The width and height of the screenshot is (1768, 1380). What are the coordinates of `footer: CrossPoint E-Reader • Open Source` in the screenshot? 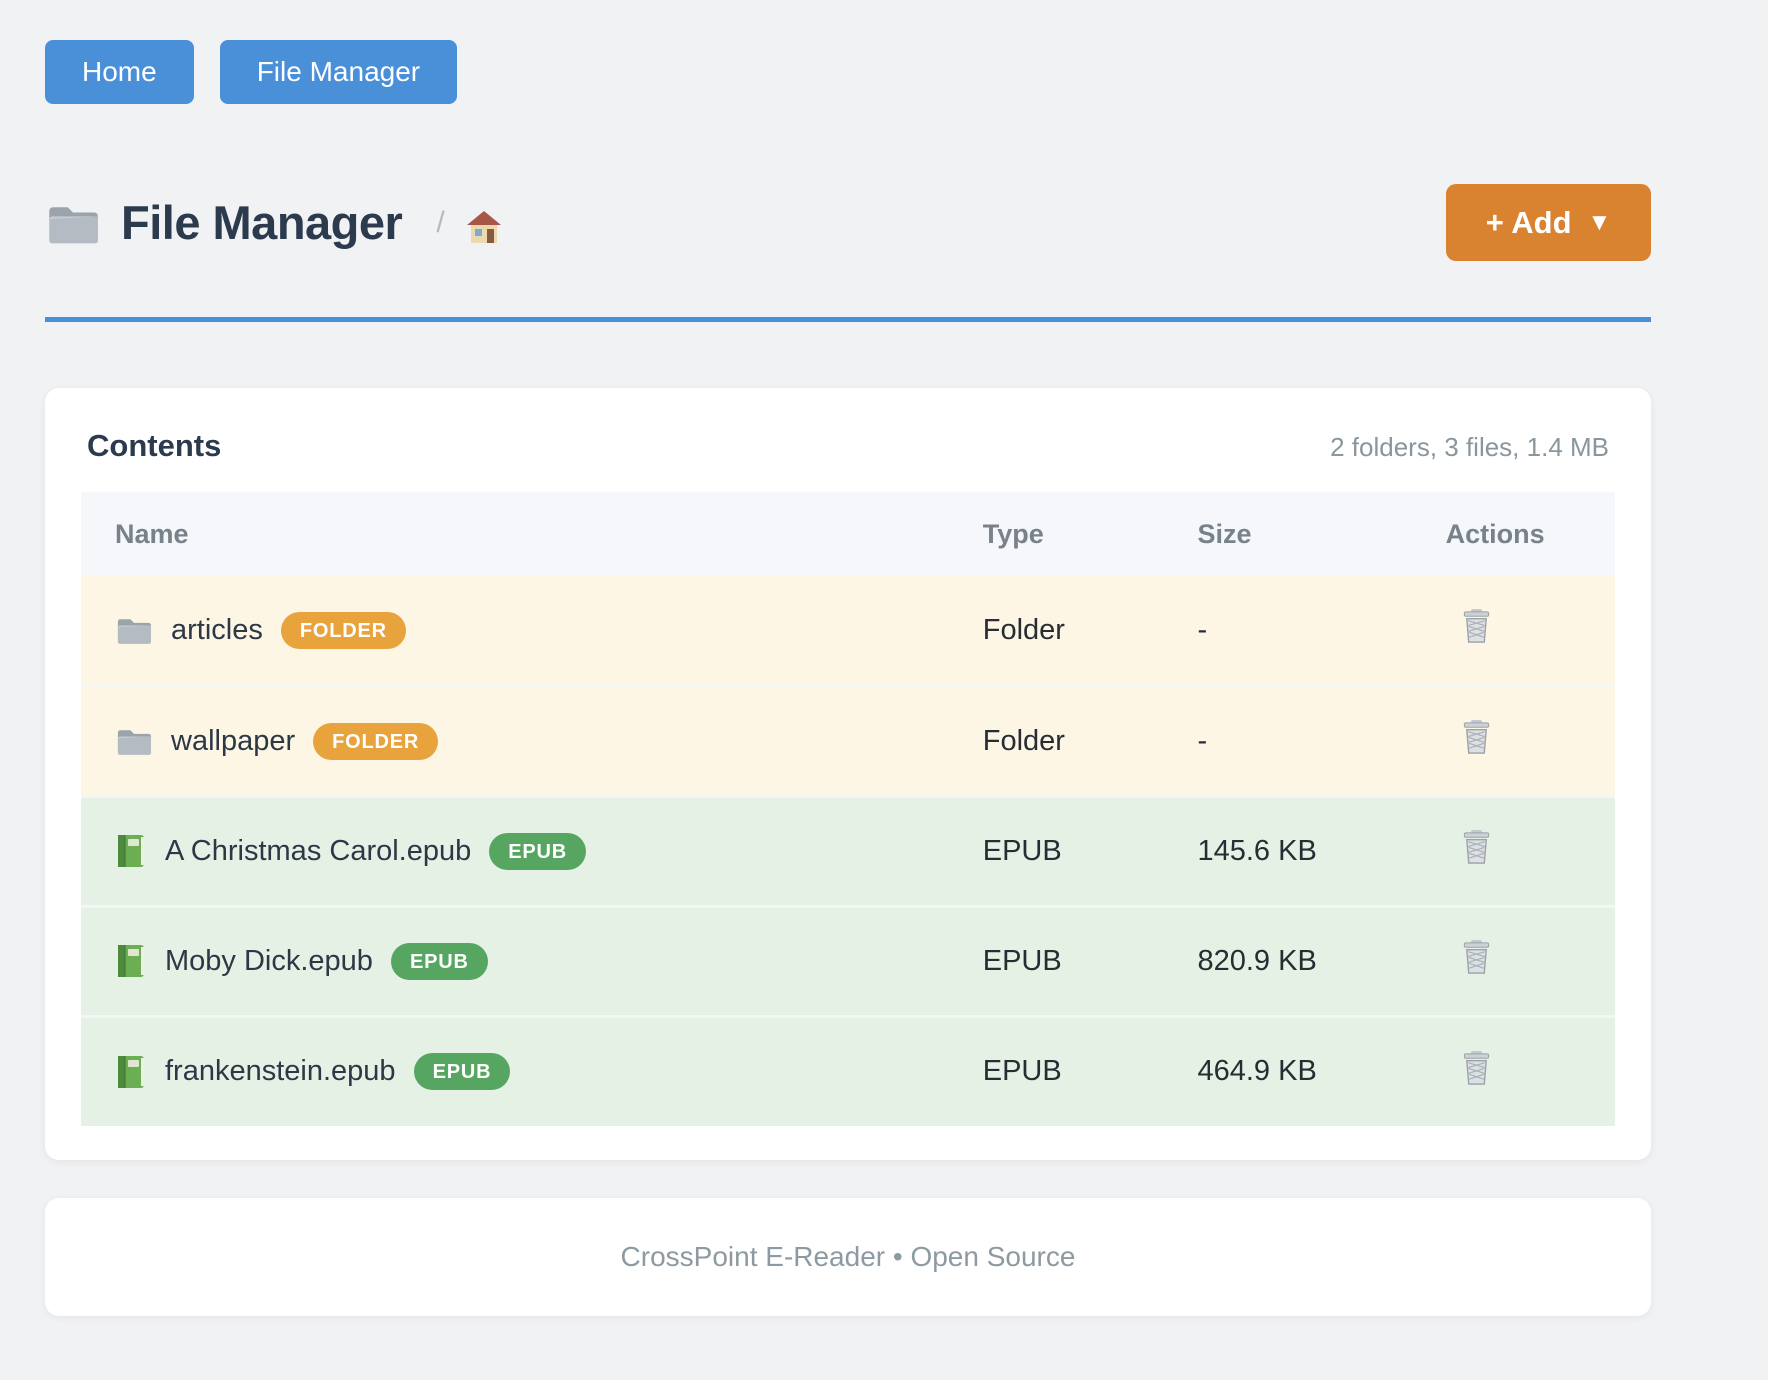 It's located at (848, 1257).